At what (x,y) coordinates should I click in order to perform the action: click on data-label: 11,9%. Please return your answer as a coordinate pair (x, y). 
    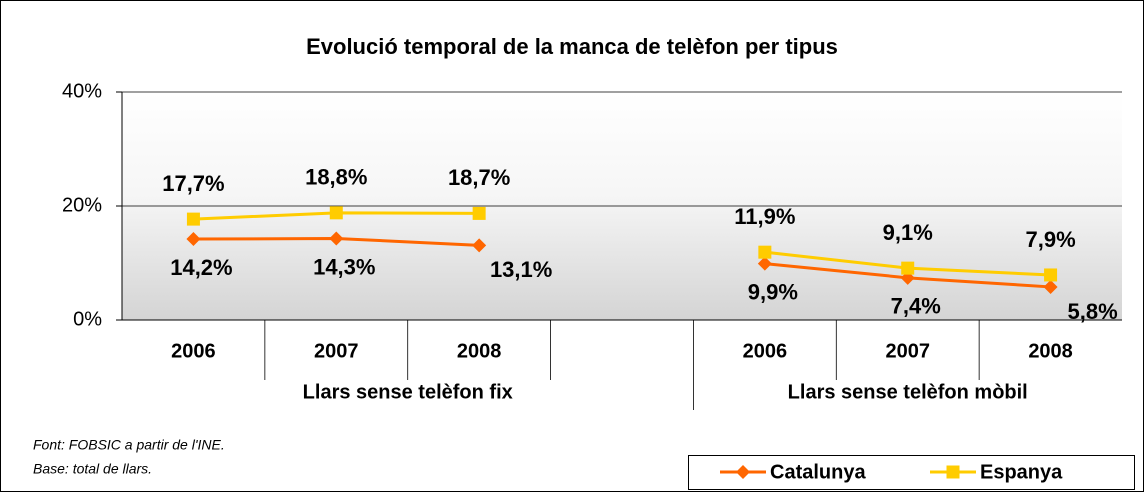
    Looking at the image, I should click on (764, 216).